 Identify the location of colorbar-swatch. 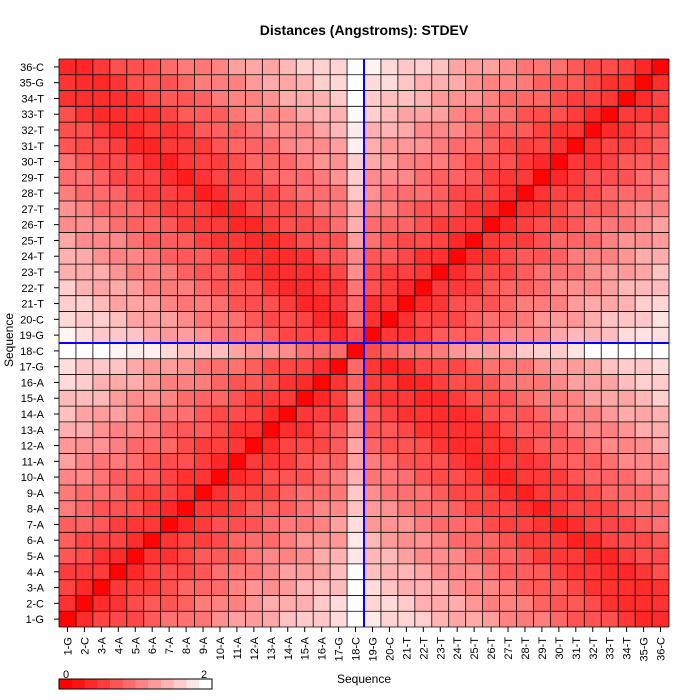
(91, 684).